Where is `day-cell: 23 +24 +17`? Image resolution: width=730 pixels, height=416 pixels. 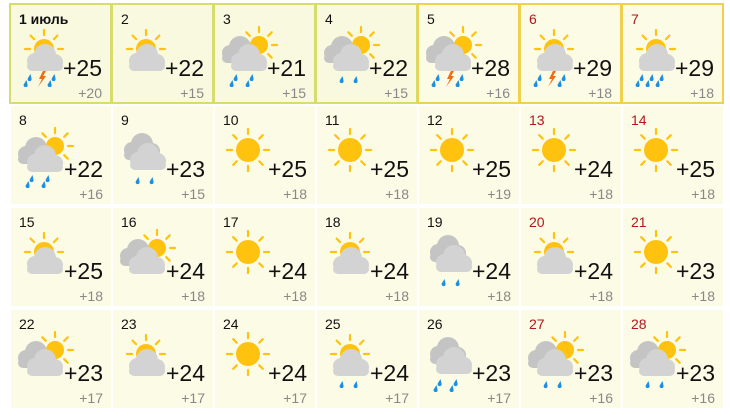 day-cell: 23 +24 +17 is located at coordinates (163, 359).